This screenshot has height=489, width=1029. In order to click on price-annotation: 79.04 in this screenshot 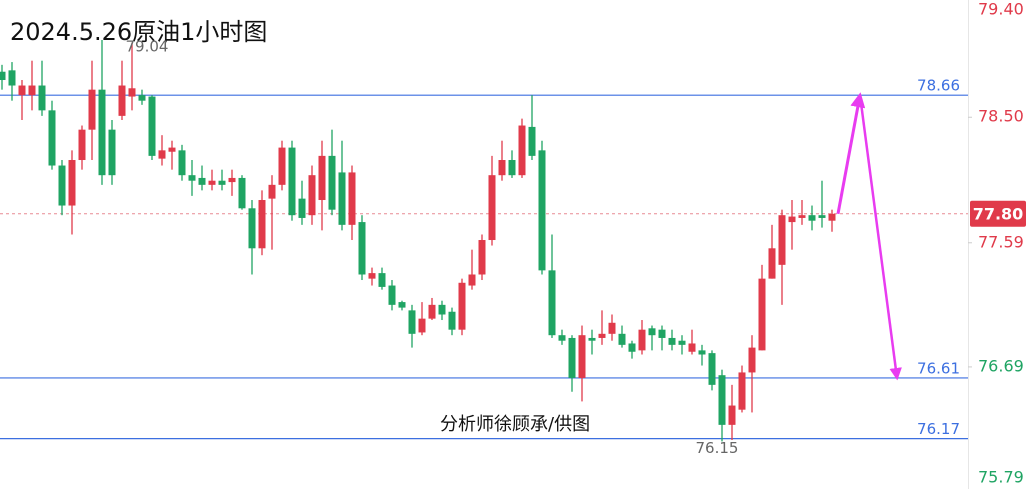, I will do `click(147, 46)`.